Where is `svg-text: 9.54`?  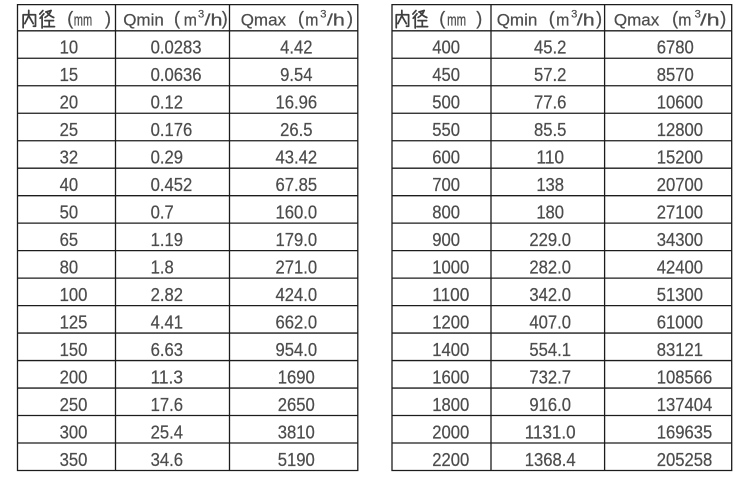 svg-text: 9.54 is located at coordinates (296, 75).